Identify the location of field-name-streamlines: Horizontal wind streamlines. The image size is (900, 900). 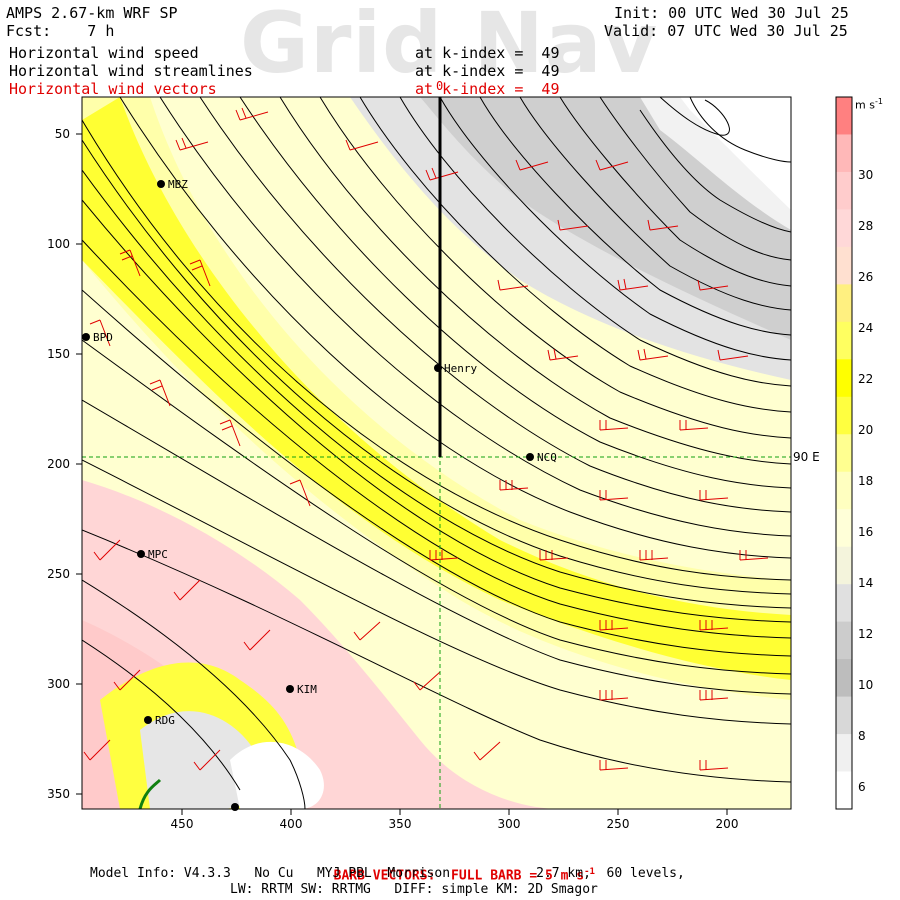
(131, 71).